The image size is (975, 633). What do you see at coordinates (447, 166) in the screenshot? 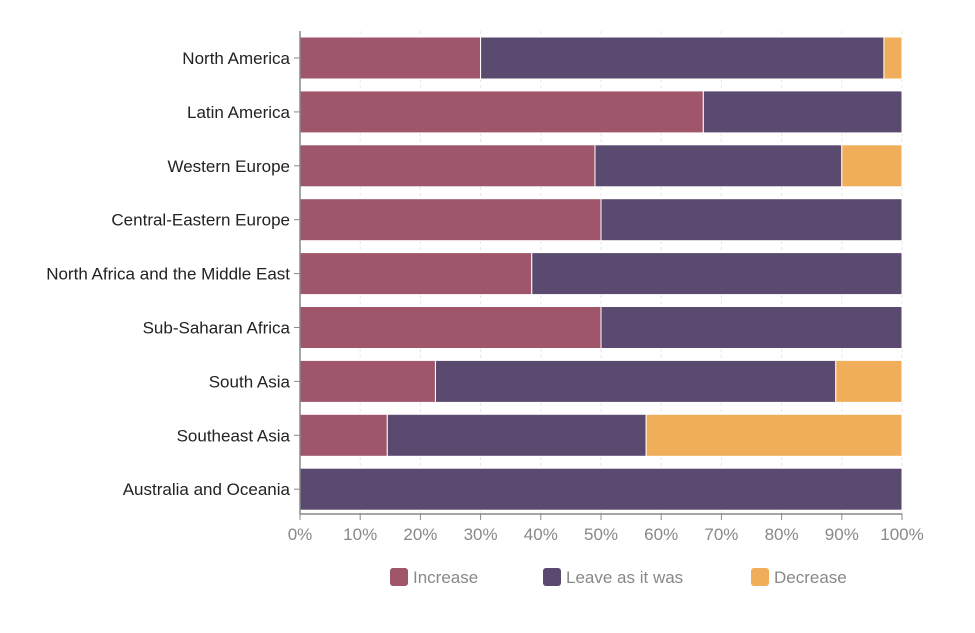
I see `bar-increase-western-europe` at bounding box center [447, 166].